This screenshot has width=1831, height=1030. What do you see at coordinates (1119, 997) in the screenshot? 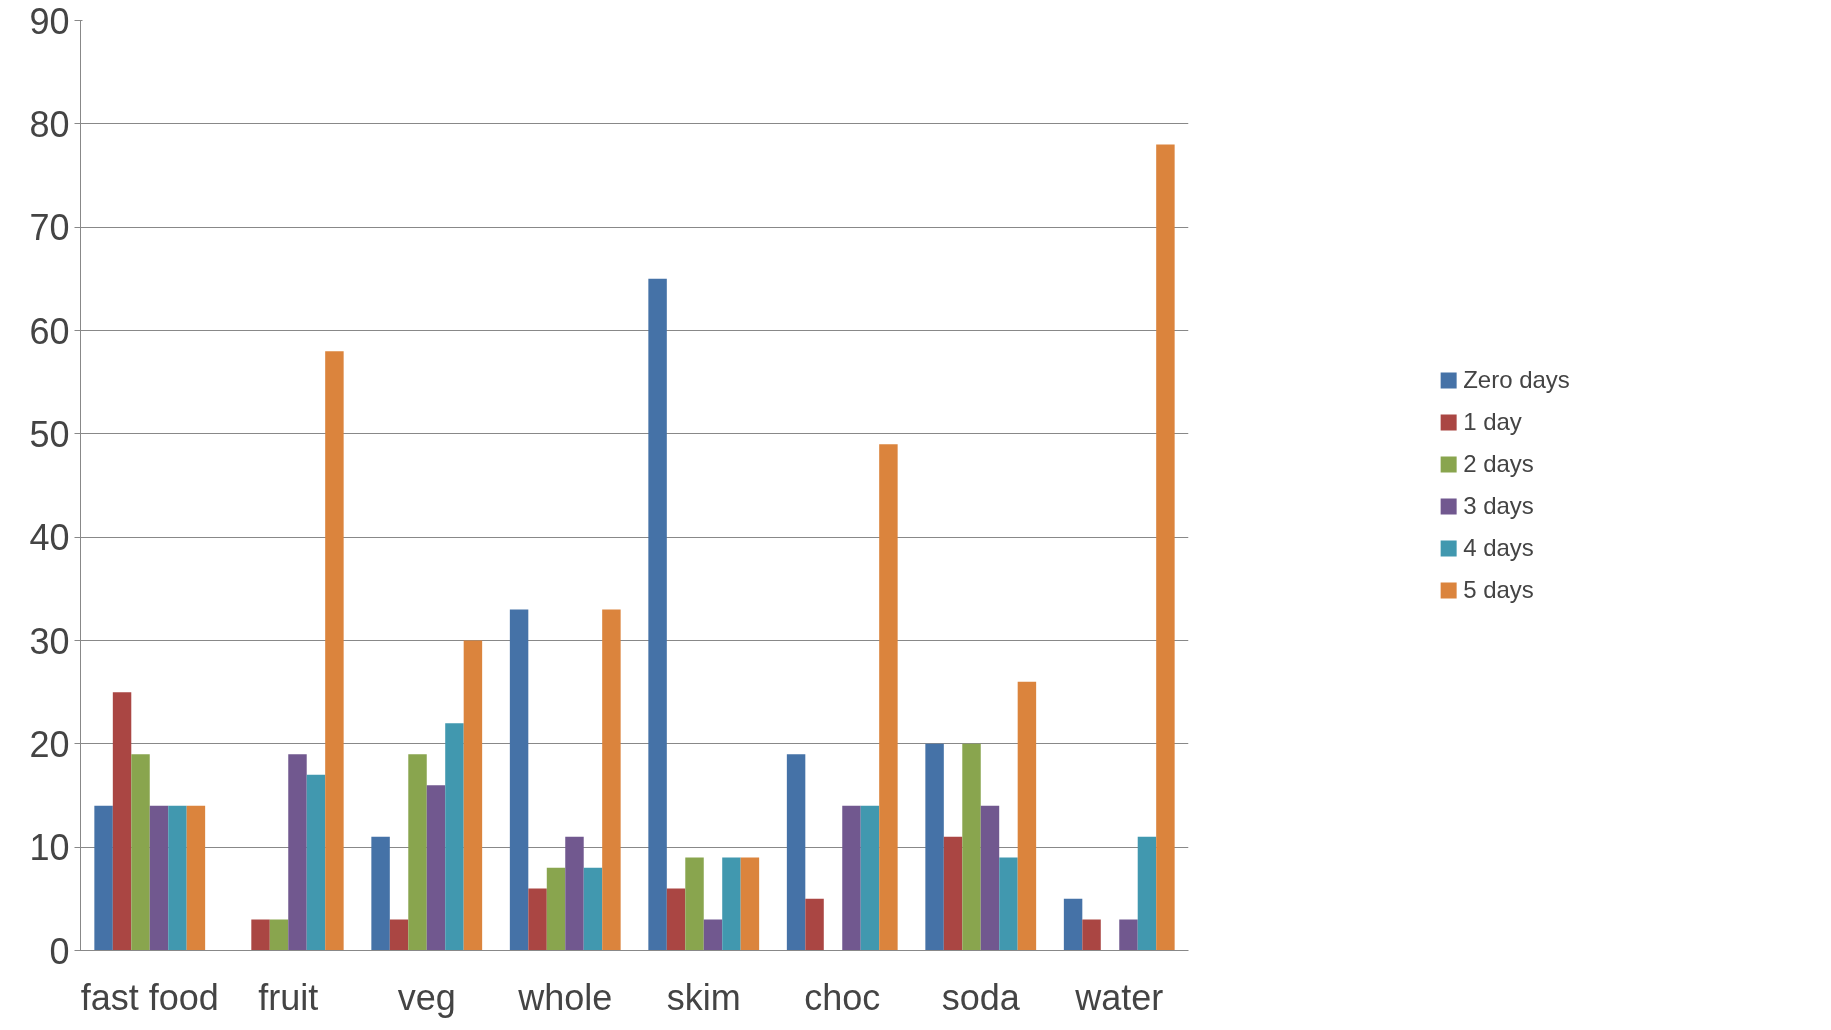
I see `x-tick-label: water` at bounding box center [1119, 997].